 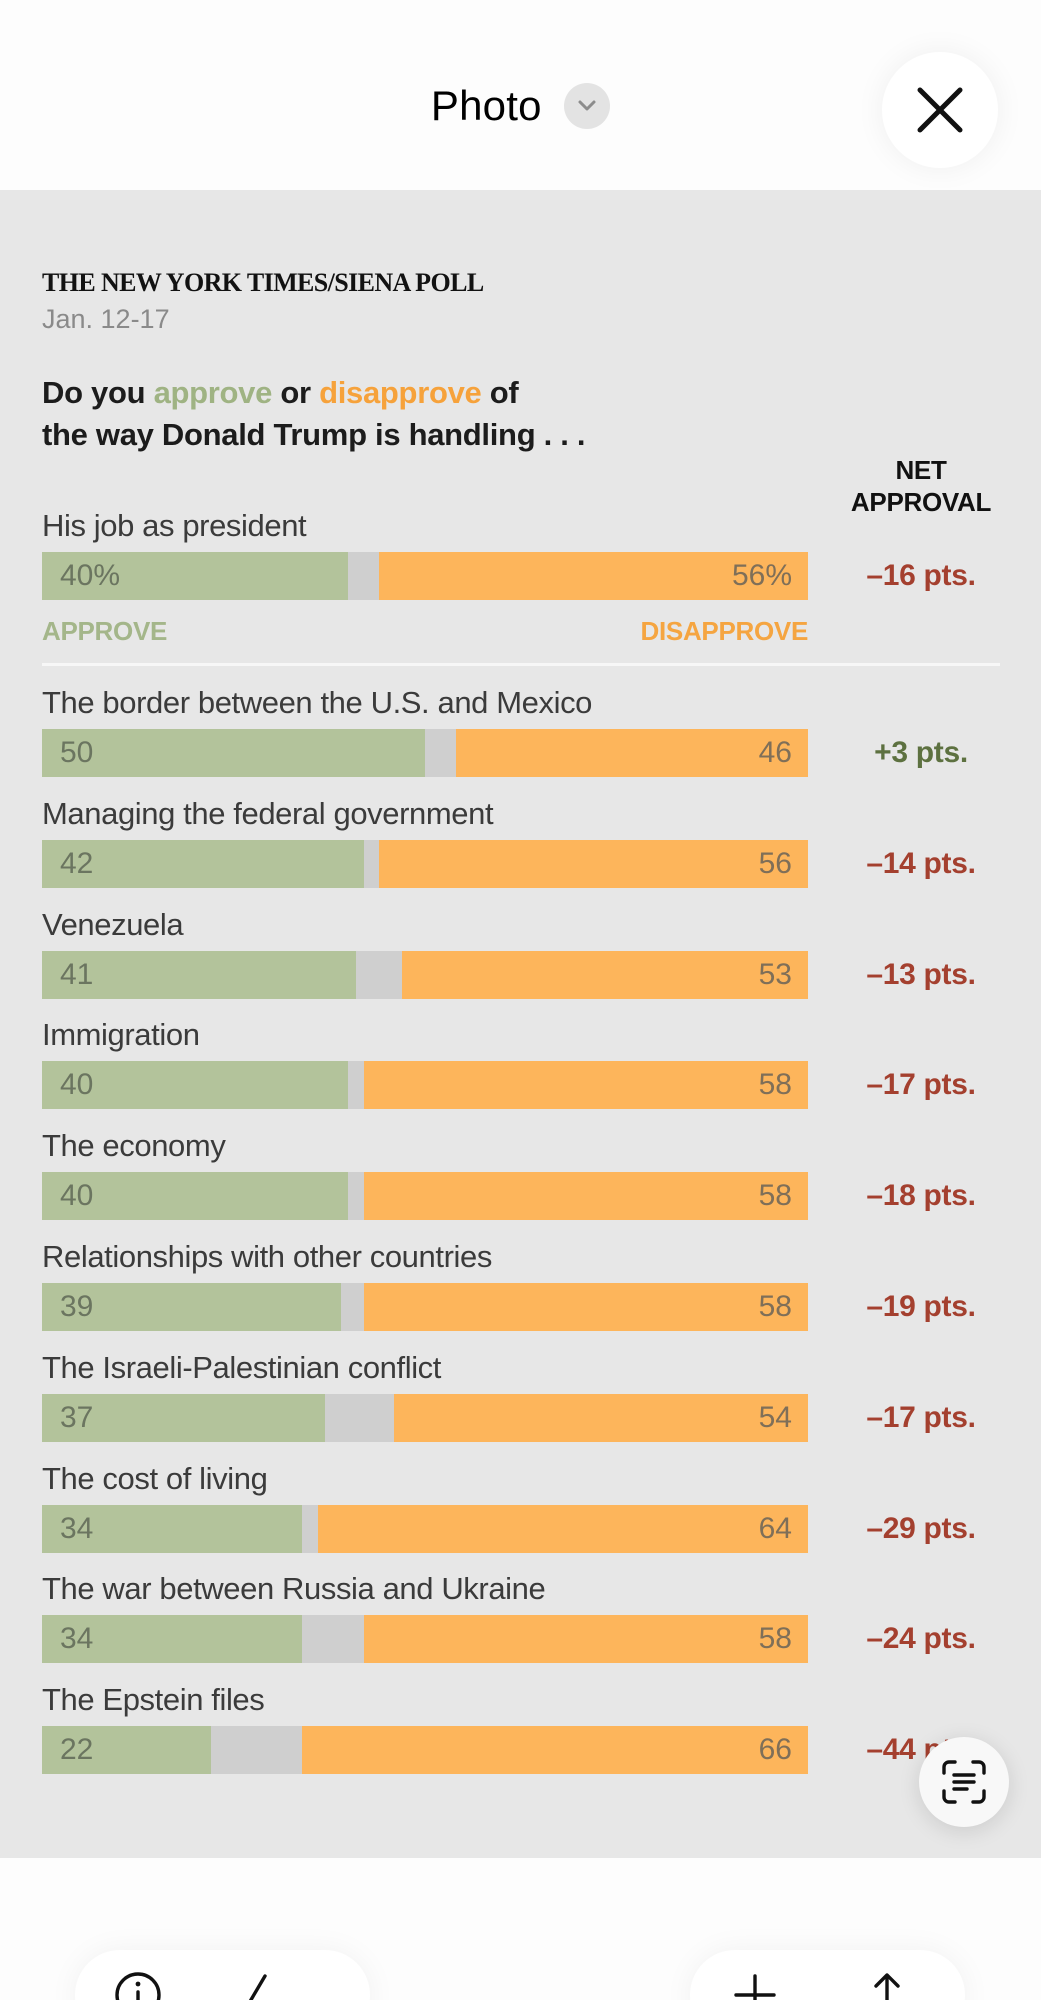 What do you see at coordinates (105, 631) in the screenshot?
I see `legend-approve: APPROVE` at bounding box center [105, 631].